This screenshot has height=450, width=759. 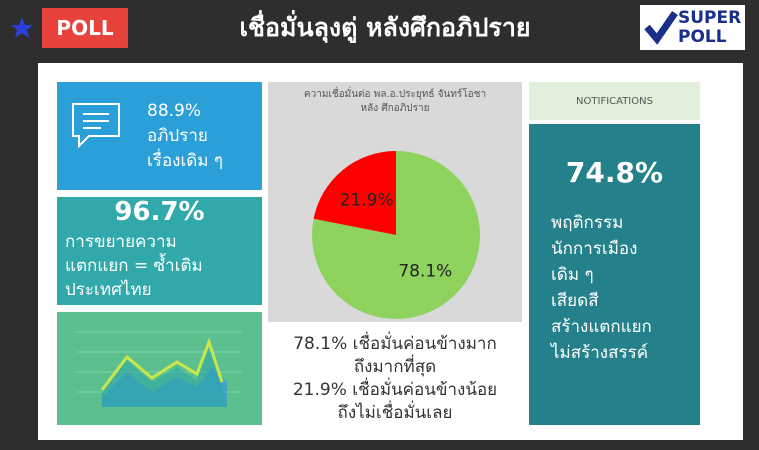 What do you see at coordinates (159, 212) in the screenshot?
I see `stat-value: 96.7%` at bounding box center [159, 212].